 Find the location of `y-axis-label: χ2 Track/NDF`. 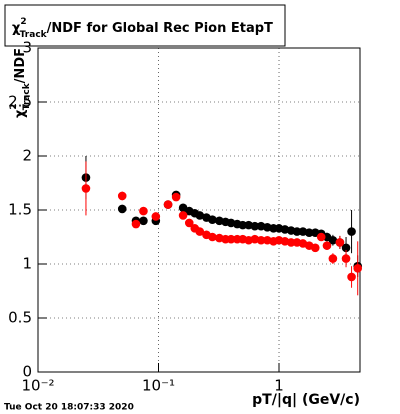

y-axis-label: χ2 Track/NDF is located at coordinates (20, 83).